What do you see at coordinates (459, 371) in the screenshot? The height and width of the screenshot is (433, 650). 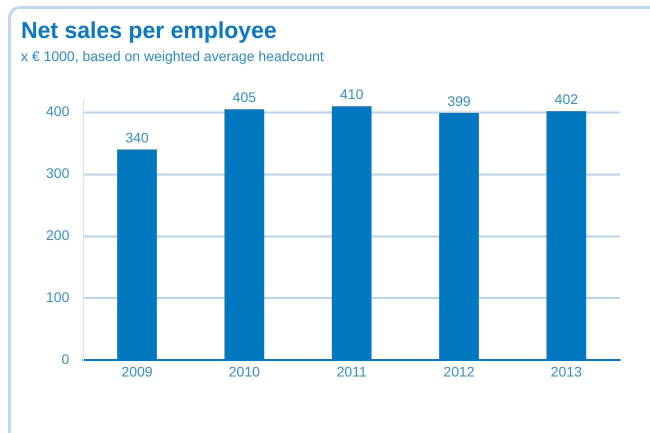 I see `x-tick-label: 2012` at bounding box center [459, 371].